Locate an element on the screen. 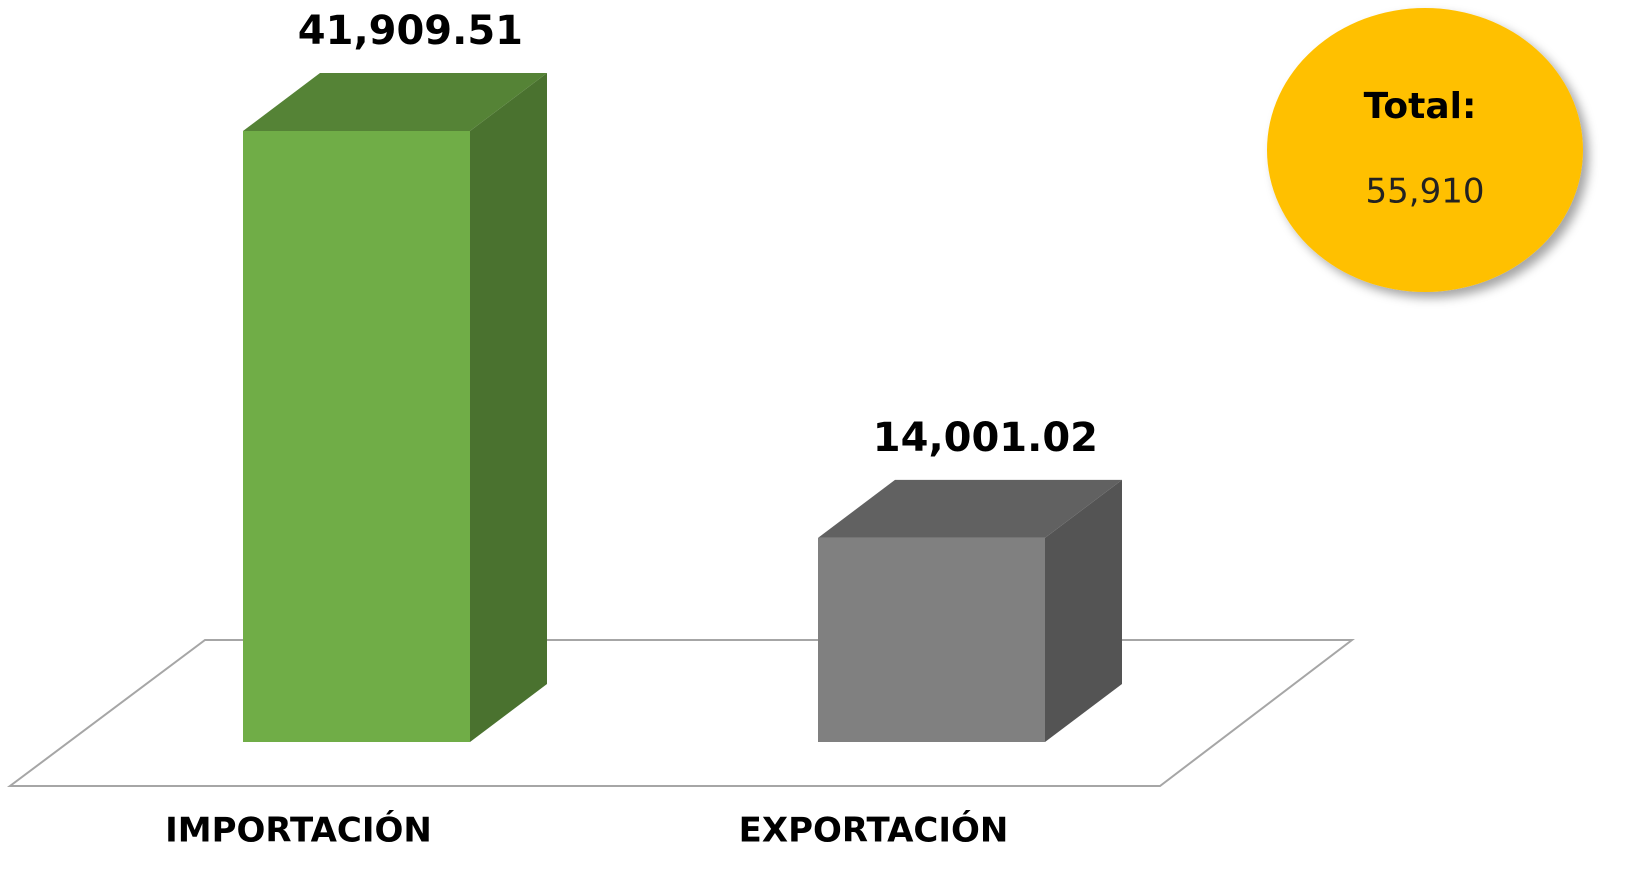 This screenshot has height=882, width=1633. total-value: 55,910 is located at coordinates (1425, 192).